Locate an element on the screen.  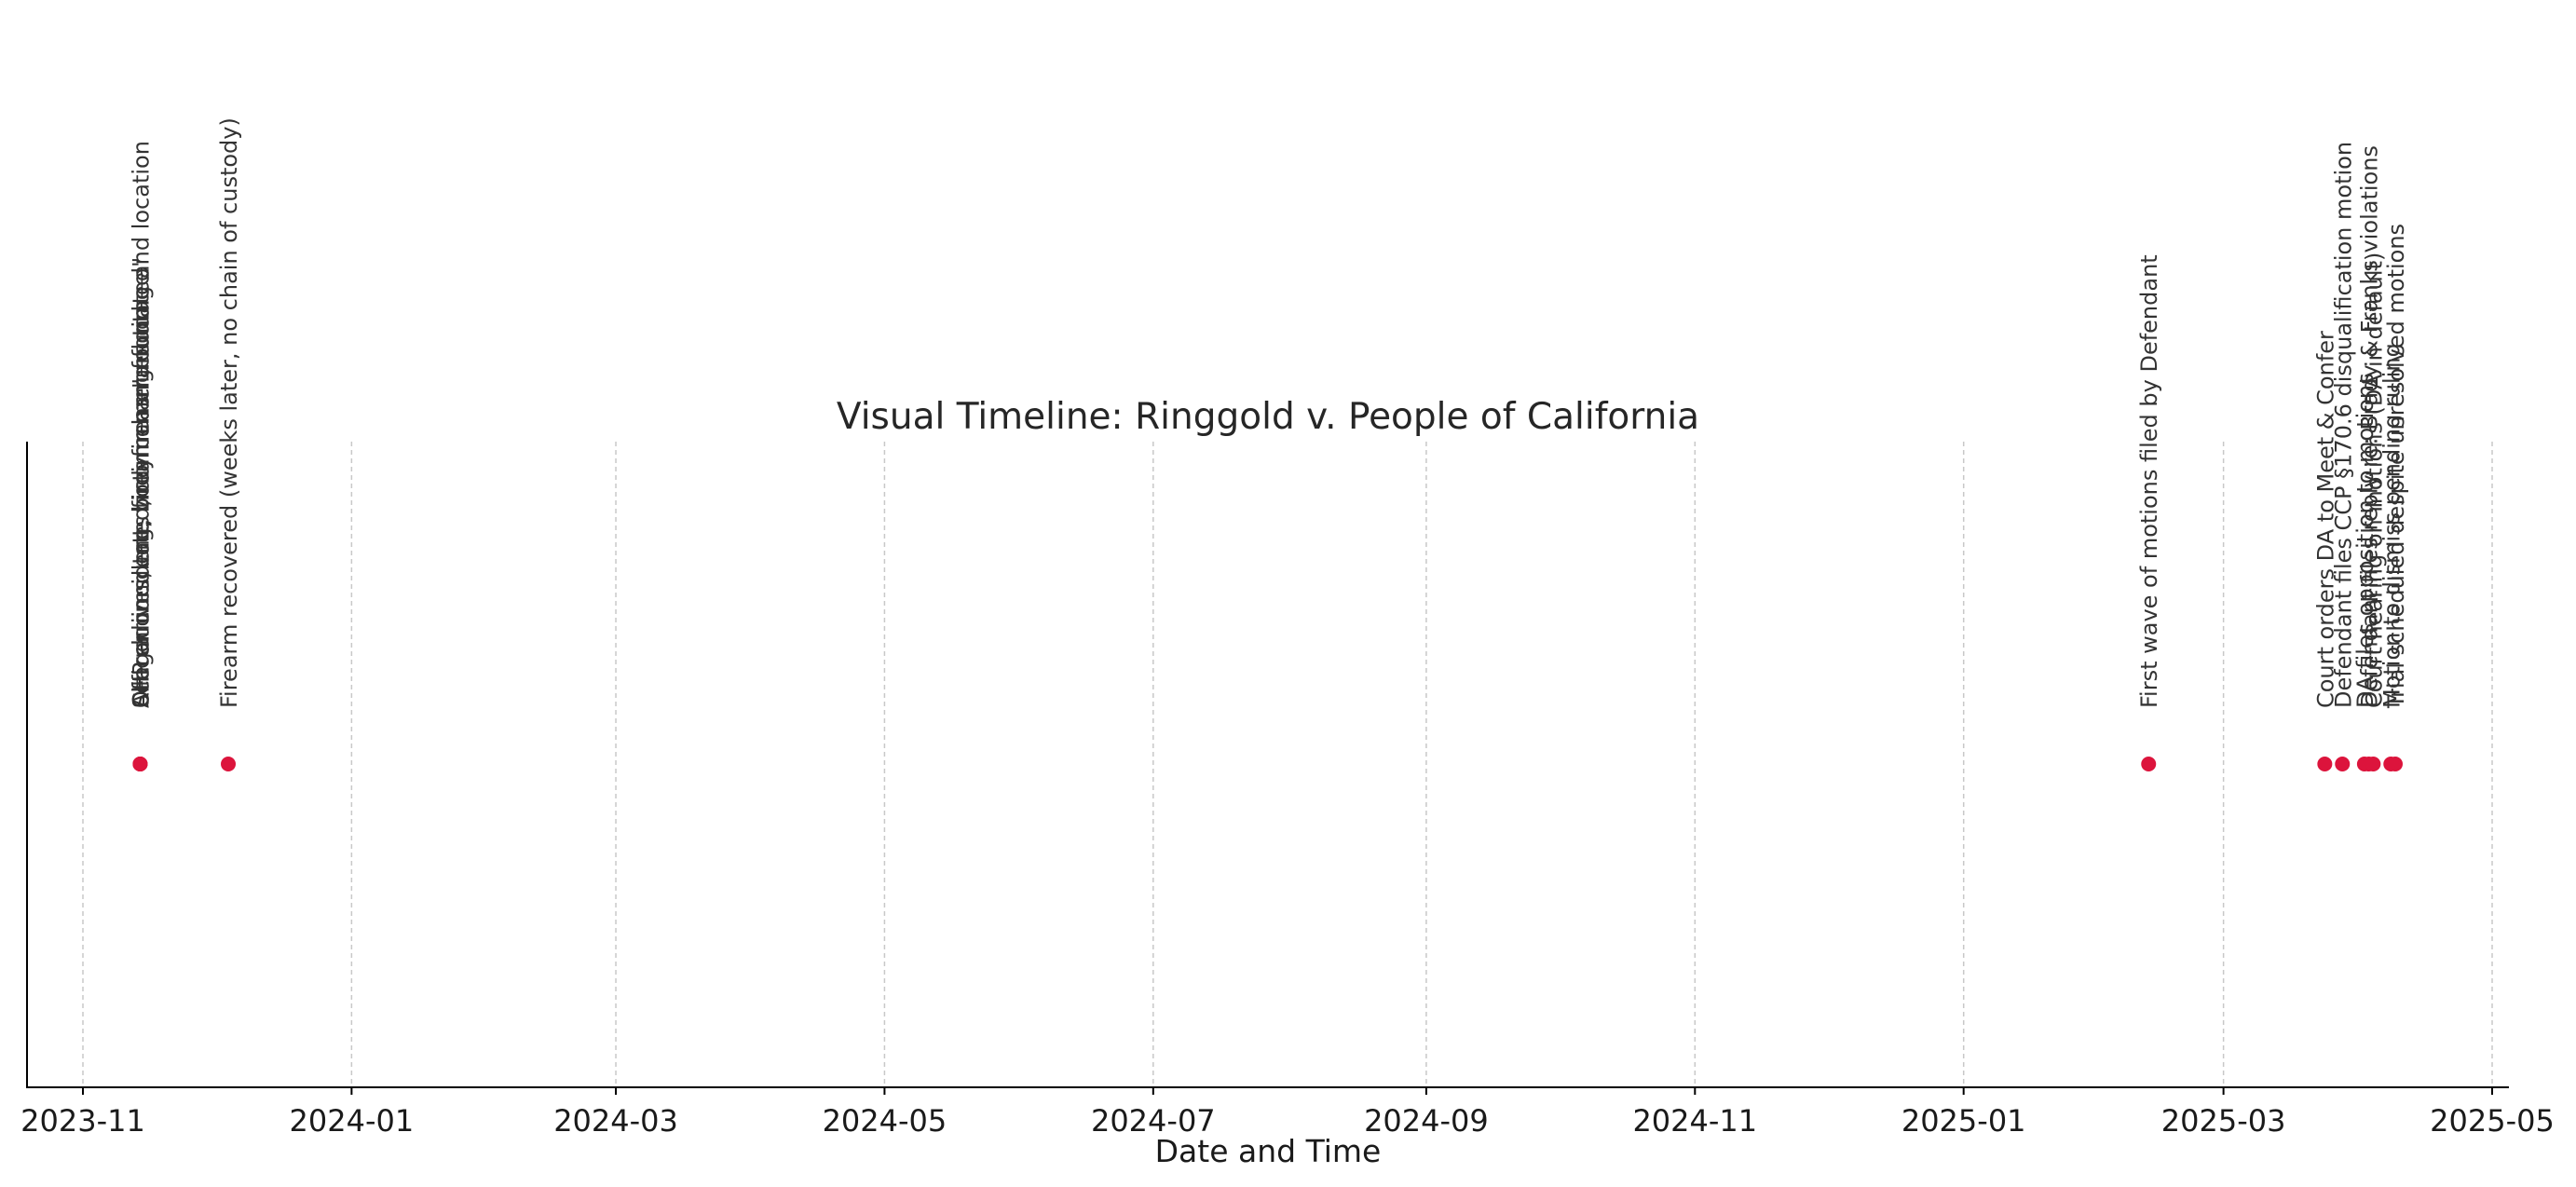
x-axis-title: Date and Time is located at coordinates (1268, 1151).